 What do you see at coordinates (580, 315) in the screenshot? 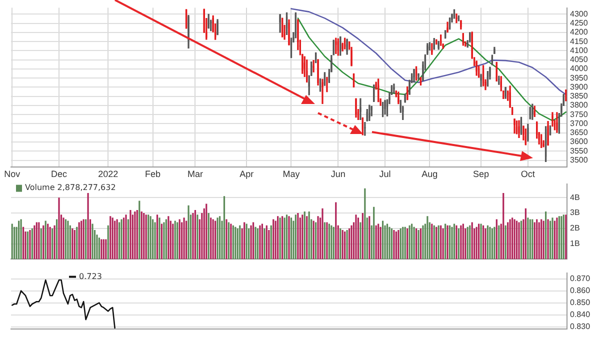
I see `y-tick-label: 0.840` at bounding box center [580, 315].